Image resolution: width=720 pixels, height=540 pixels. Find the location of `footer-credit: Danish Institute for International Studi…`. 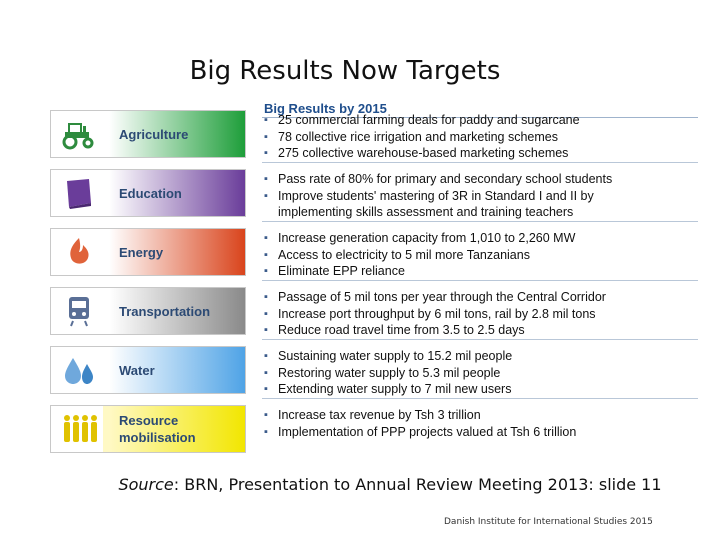

footer-credit: Danish Institute for International Studi… is located at coordinates (548, 522).